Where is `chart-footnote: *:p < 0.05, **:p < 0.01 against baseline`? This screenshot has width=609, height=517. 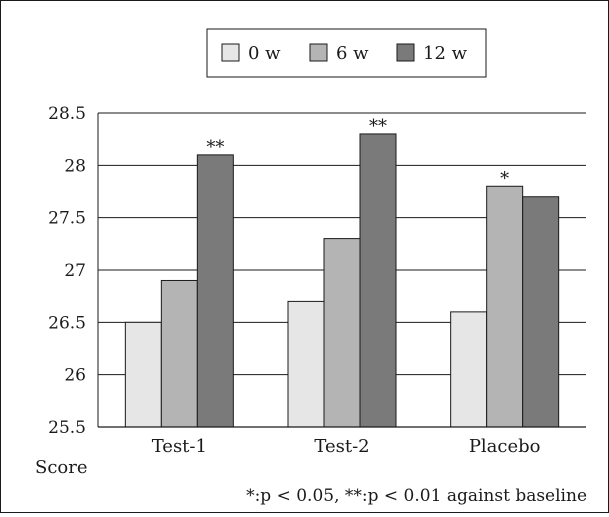
chart-footnote: *:p < 0.05, **:p < 0.01 against baseline is located at coordinates (416, 496).